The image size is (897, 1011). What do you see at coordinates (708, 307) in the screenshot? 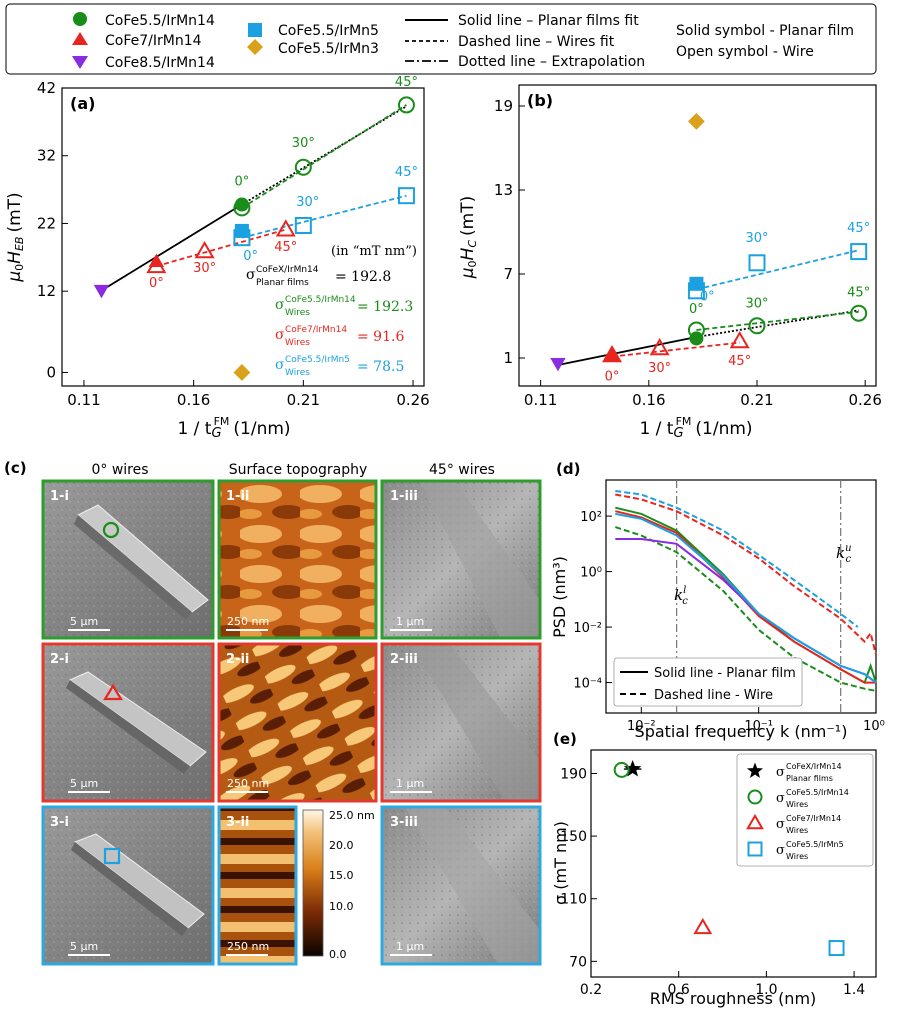
I see `panel-b-fit-lines` at bounding box center [708, 307].